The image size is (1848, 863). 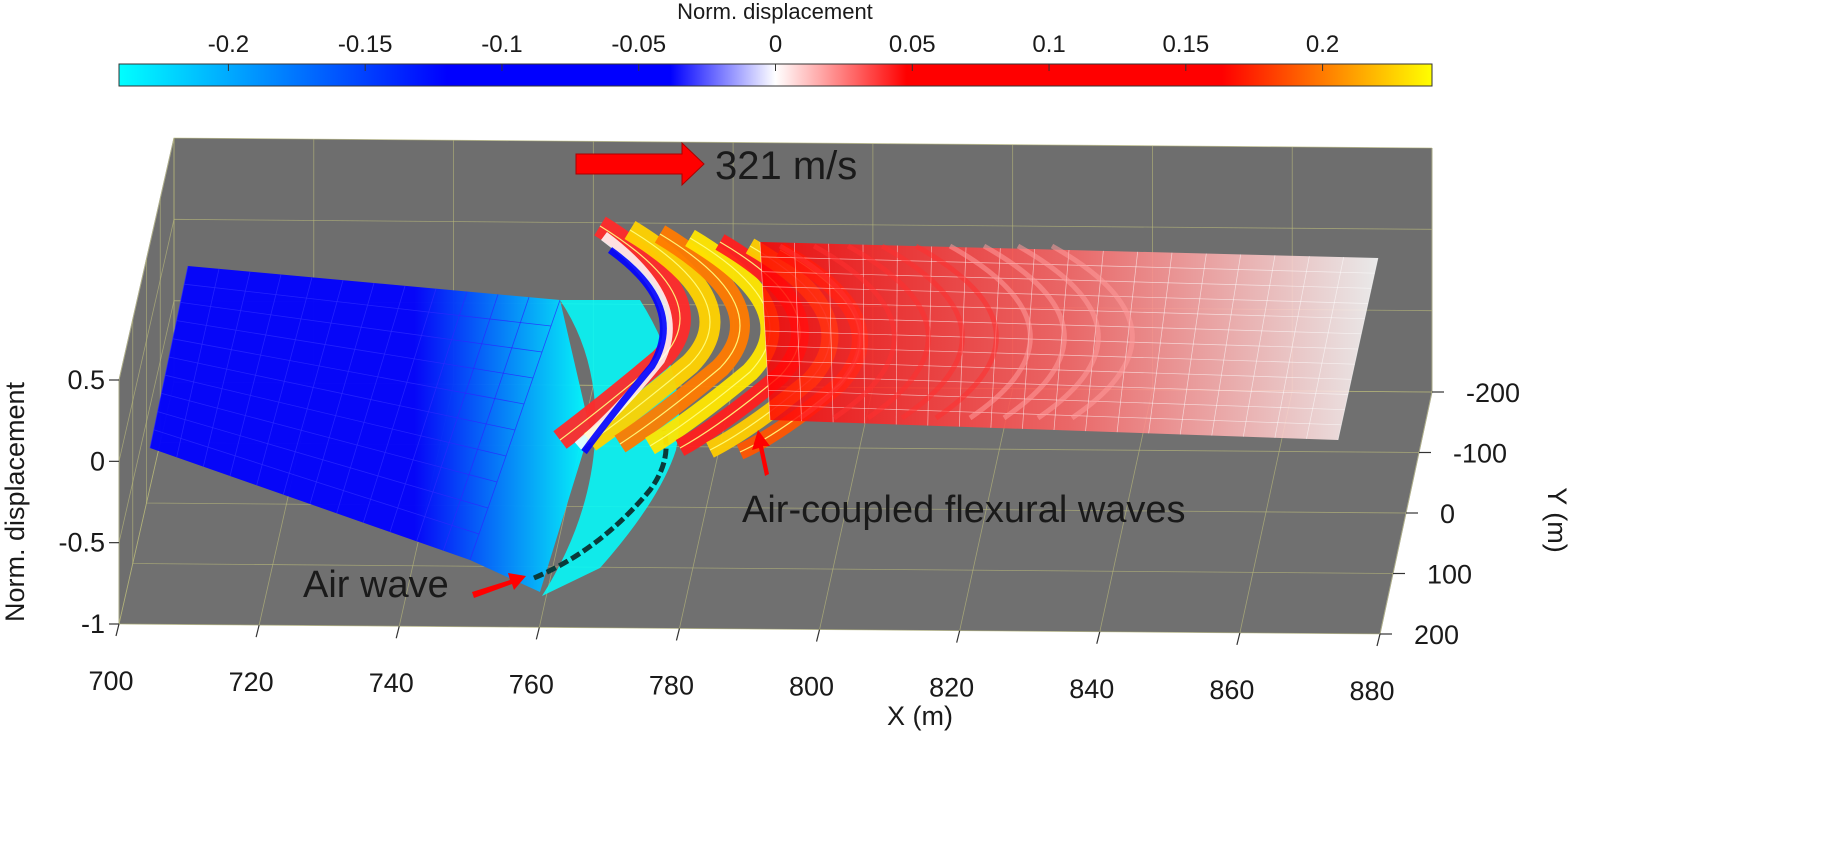 I want to click on tail-region-mesh, so click(x=1069, y=341).